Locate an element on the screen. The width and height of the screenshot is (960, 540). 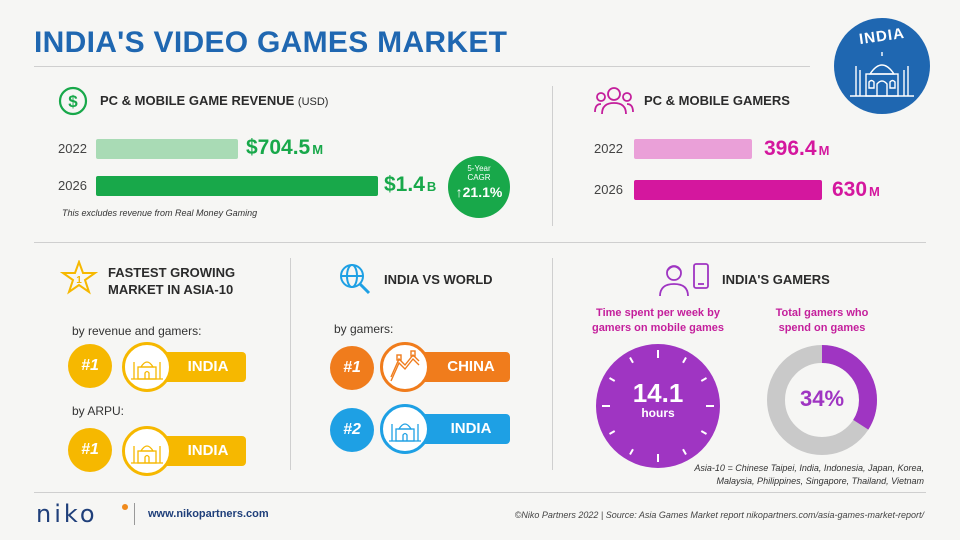
clock-ticks is located at coordinates (658, 406).